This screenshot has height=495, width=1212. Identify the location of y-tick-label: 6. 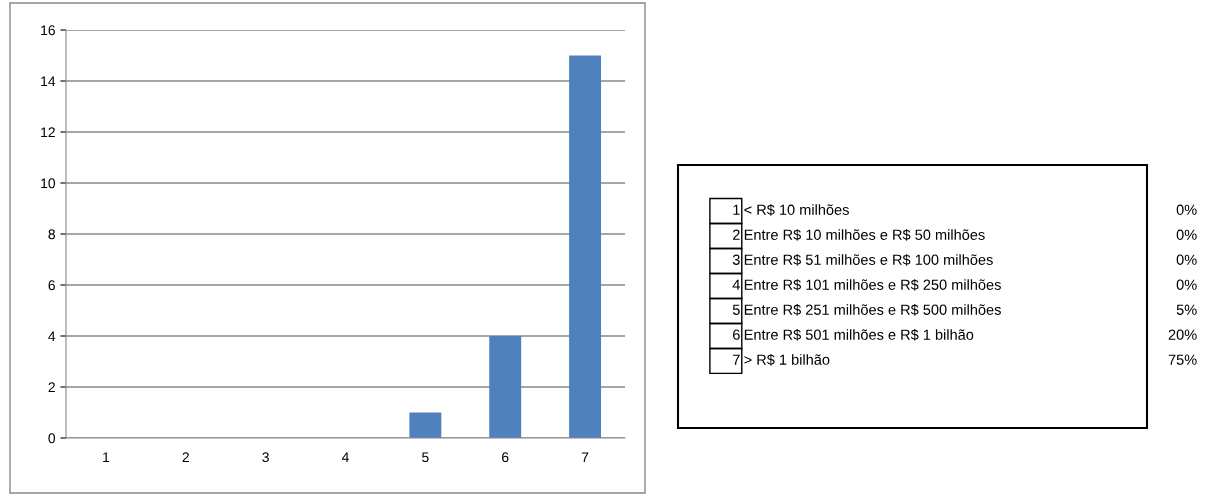
(51, 285).